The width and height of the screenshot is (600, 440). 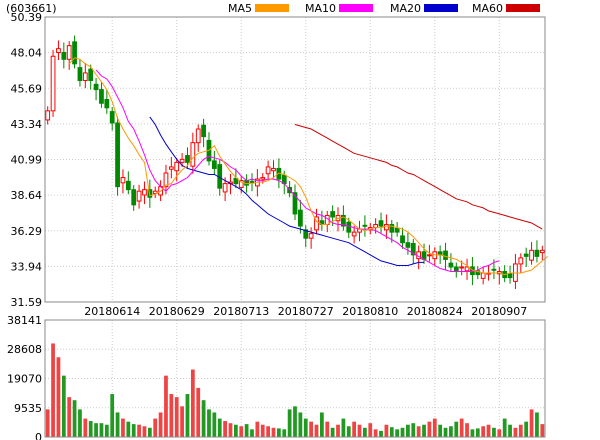 I want to click on price-tick-label: 38.64, so click(x=27, y=195).